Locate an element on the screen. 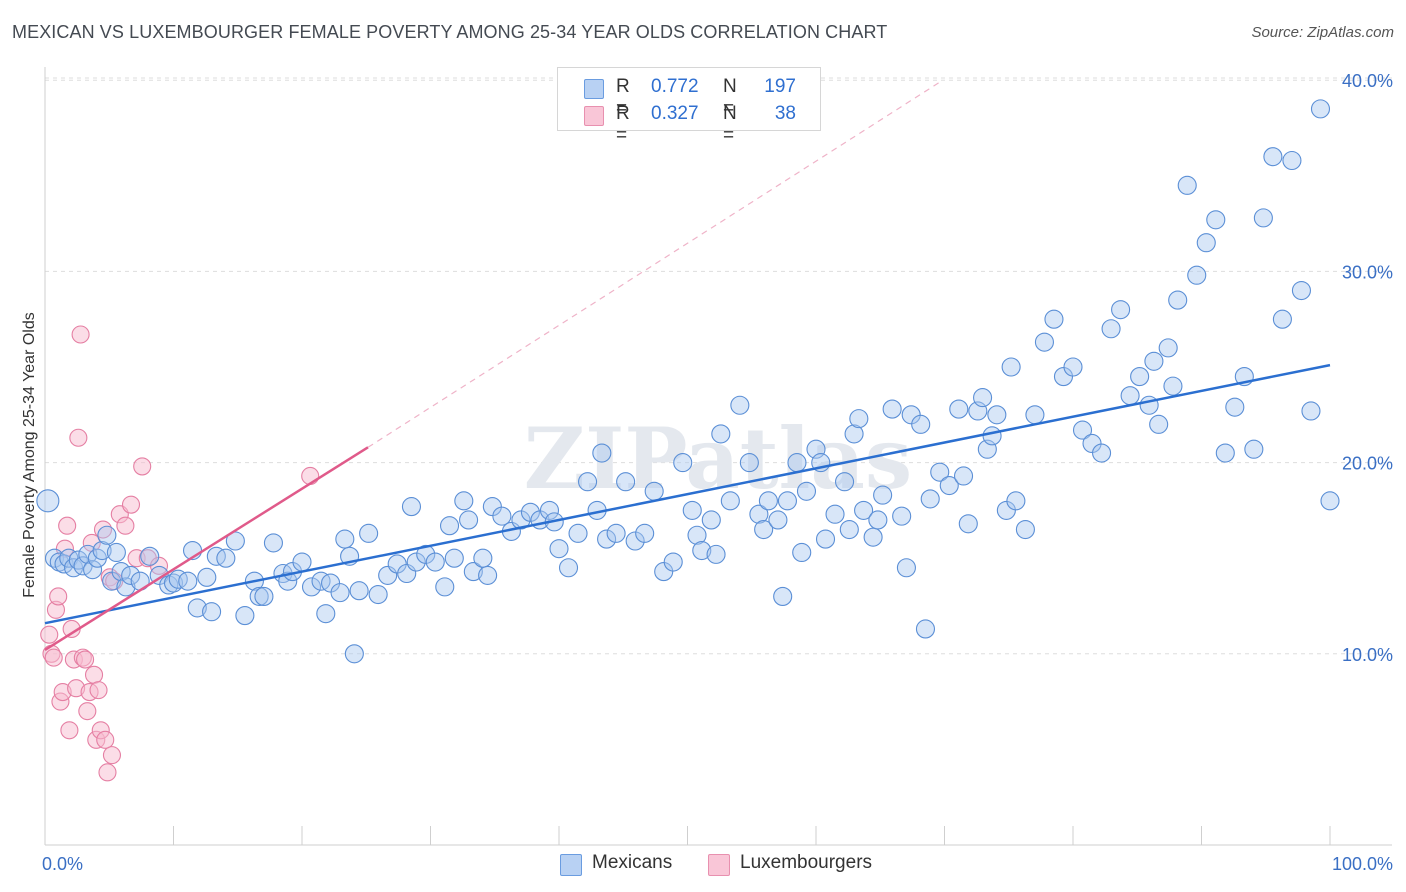  y-tick-label: 40.0% is located at coordinates (1367, 81).